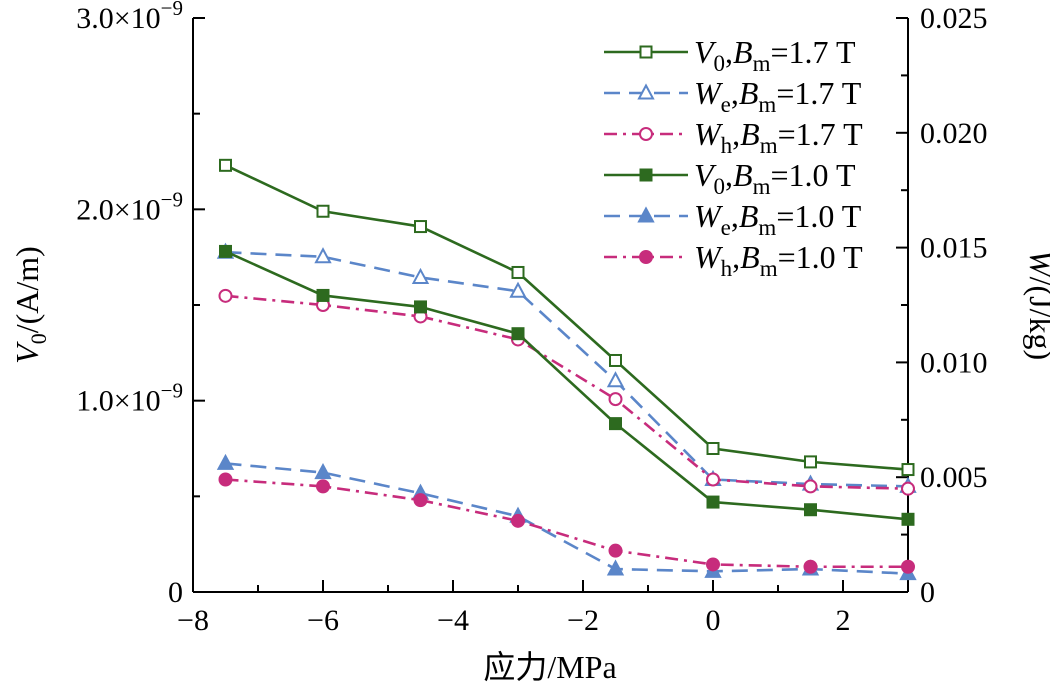 The image size is (1050, 688). What do you see at coordinates (778, 96) in the screenshot?
I see `legend-label: We,Bm=1.7 T` at bounding box center [778, 96].